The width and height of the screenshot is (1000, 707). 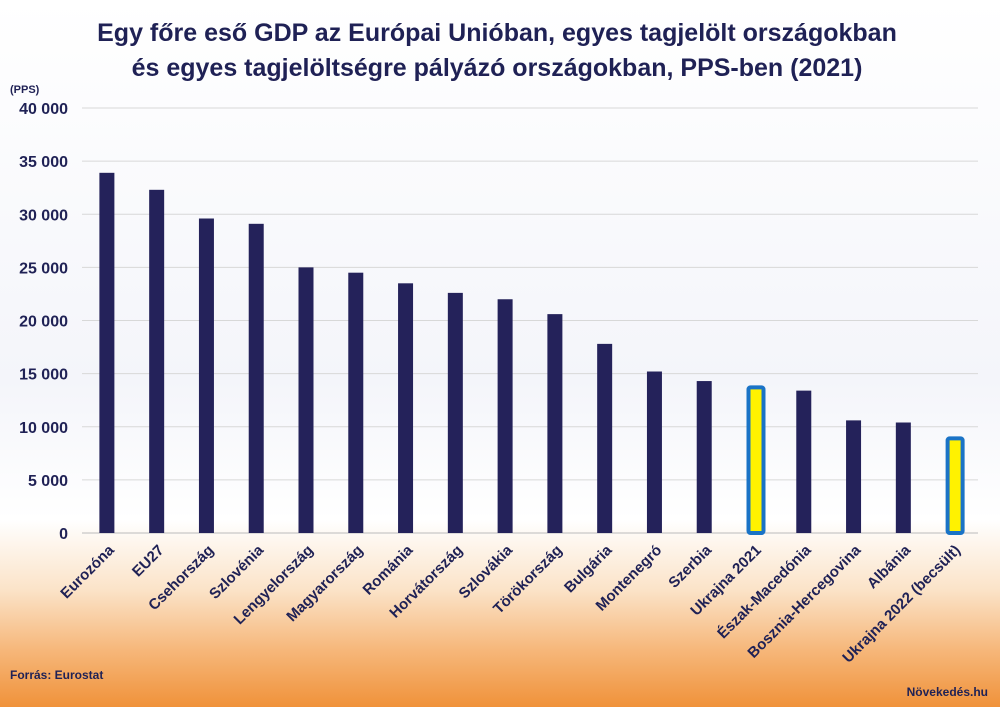 I want to click on x-tick-label: EU27, so click(x=148, y=561).